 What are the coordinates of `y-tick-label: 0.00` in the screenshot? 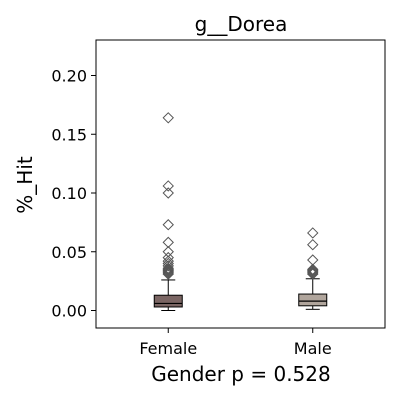 It's located at (69, 311).